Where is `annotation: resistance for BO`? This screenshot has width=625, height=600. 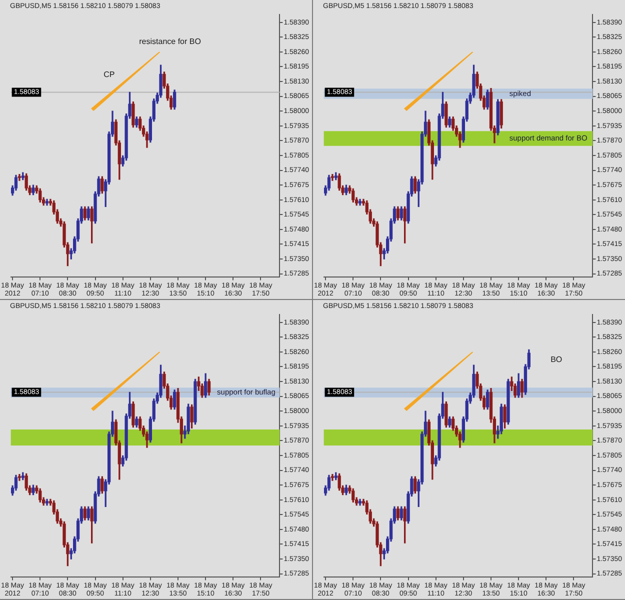 annotation: resistance for BO is located at coordinates (170, 41).